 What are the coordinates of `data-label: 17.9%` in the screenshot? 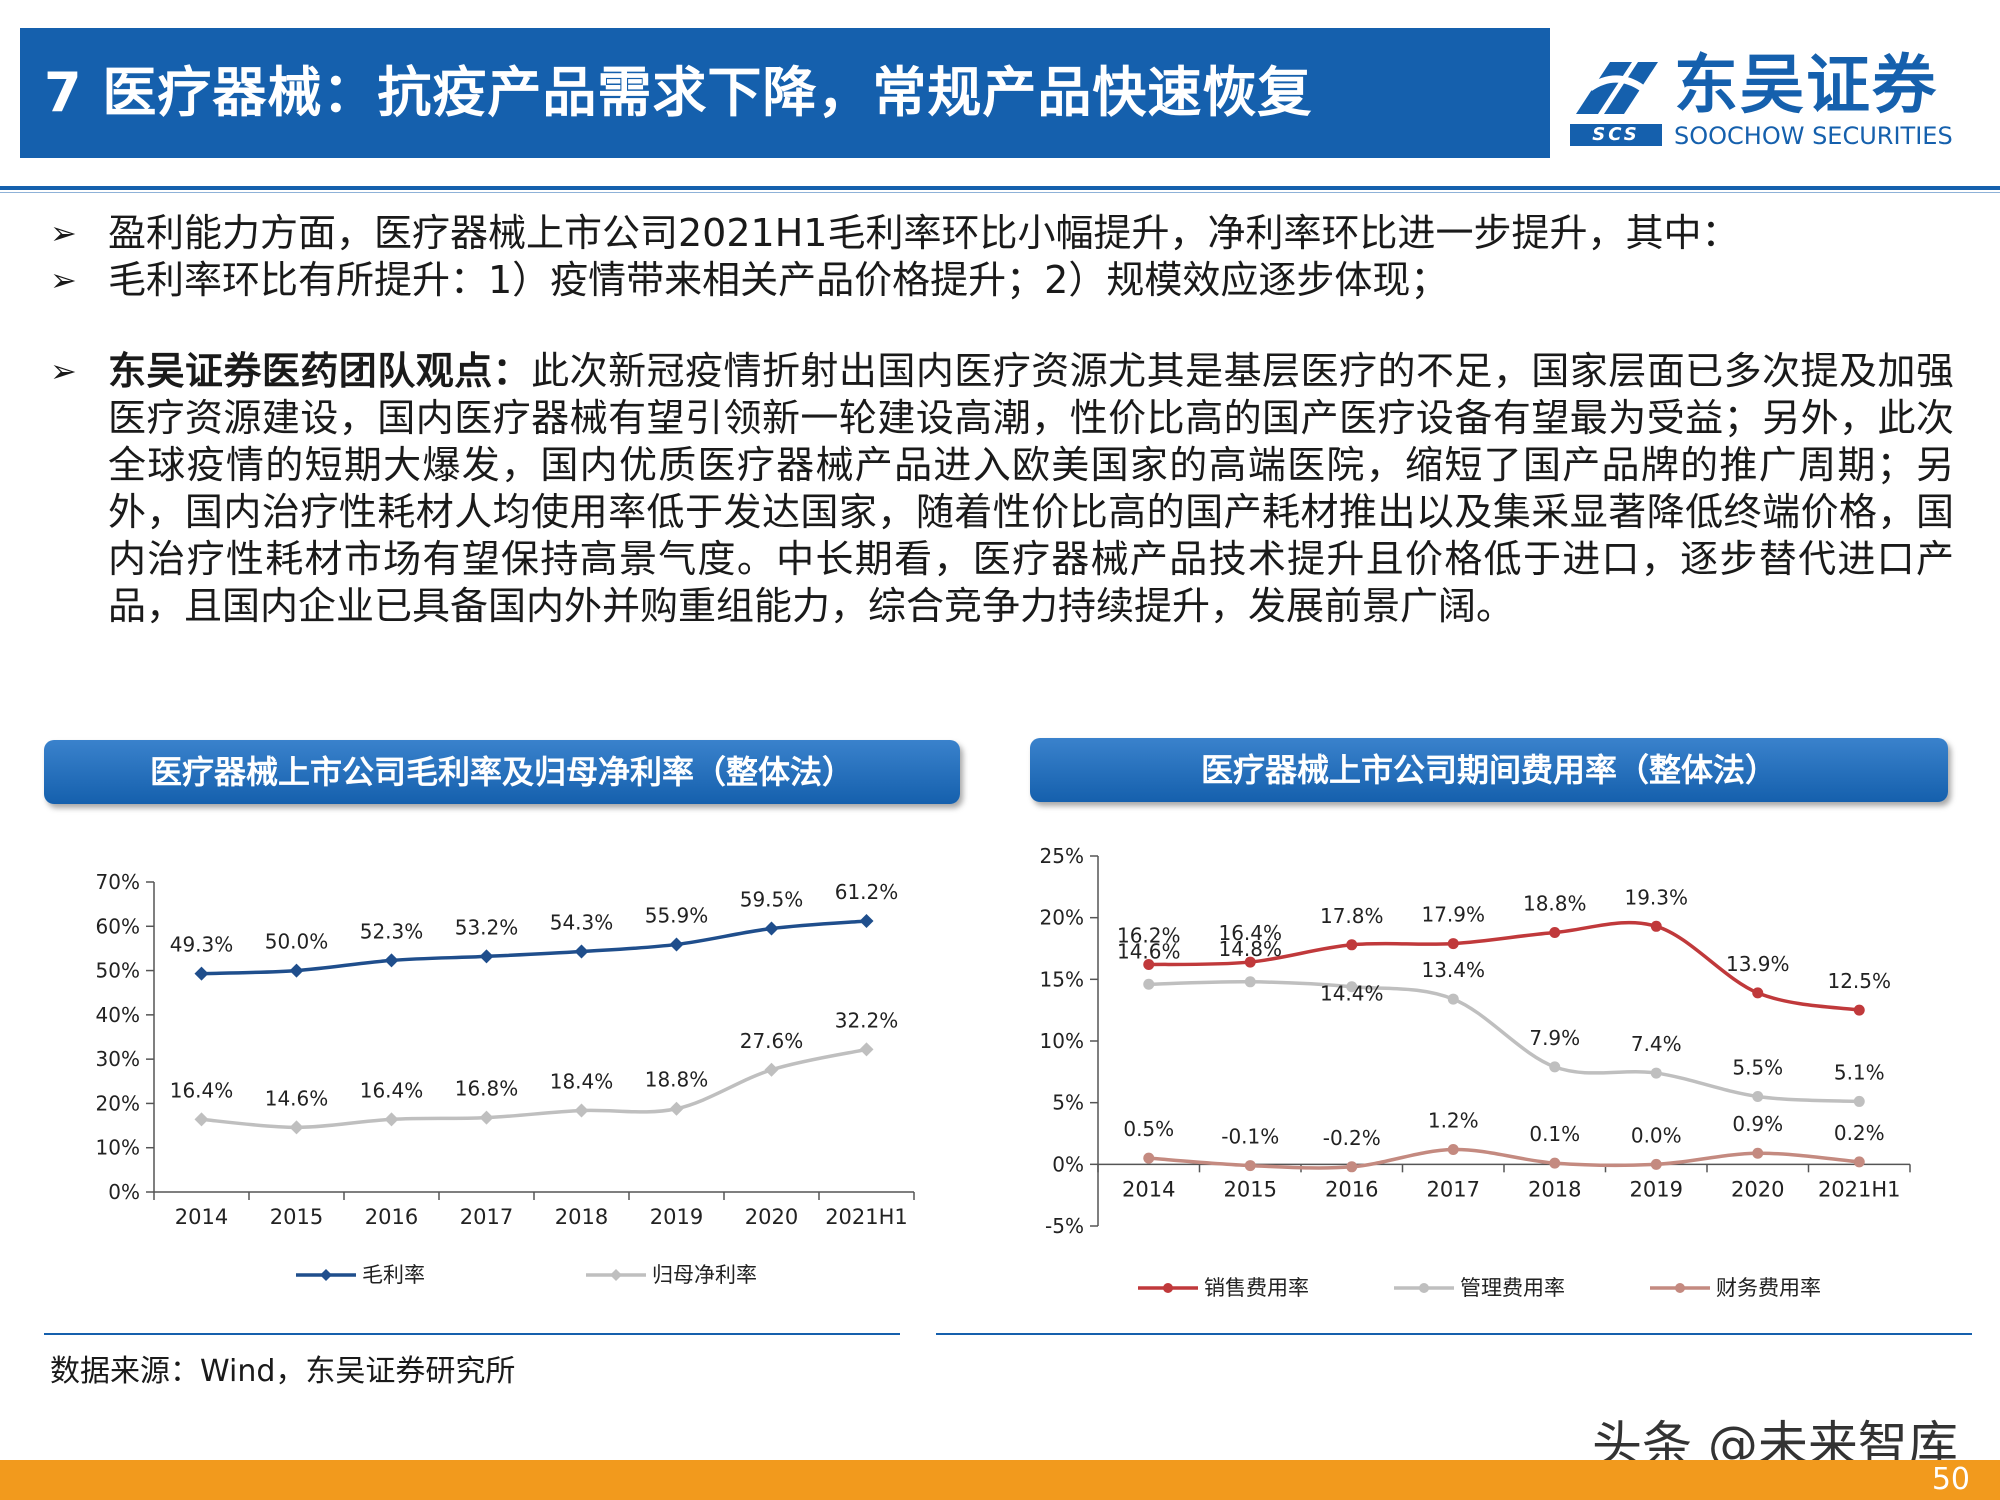 It's located at (1453, 915).